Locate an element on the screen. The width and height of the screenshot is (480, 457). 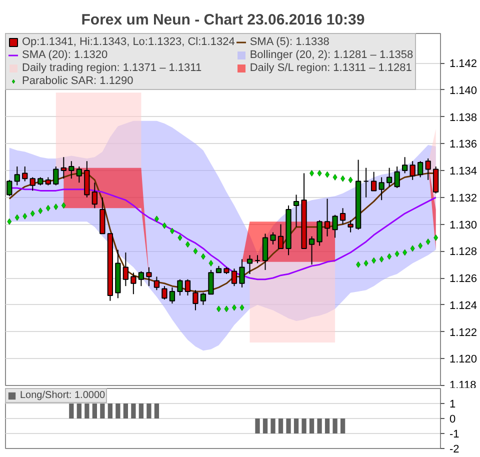
y-tick-label: 1.138 is located at coordinates (464, 118).